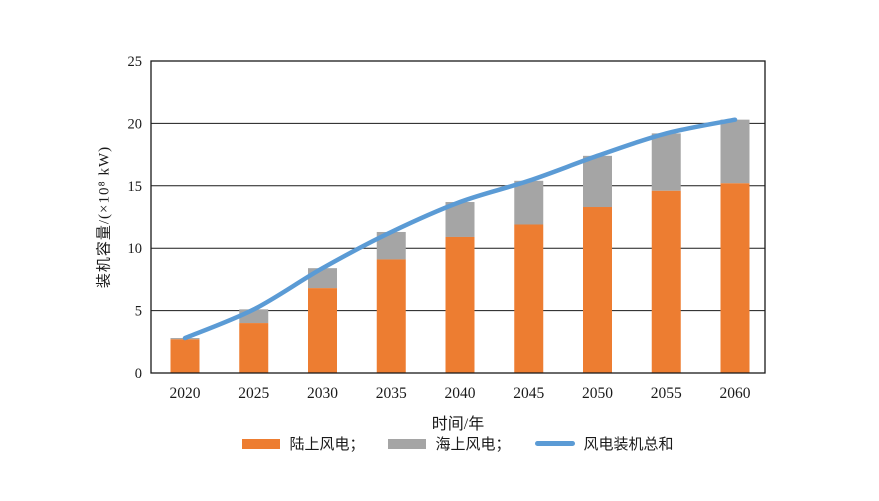  I want to click on x-tick-label: 2020, so click(185, 393).